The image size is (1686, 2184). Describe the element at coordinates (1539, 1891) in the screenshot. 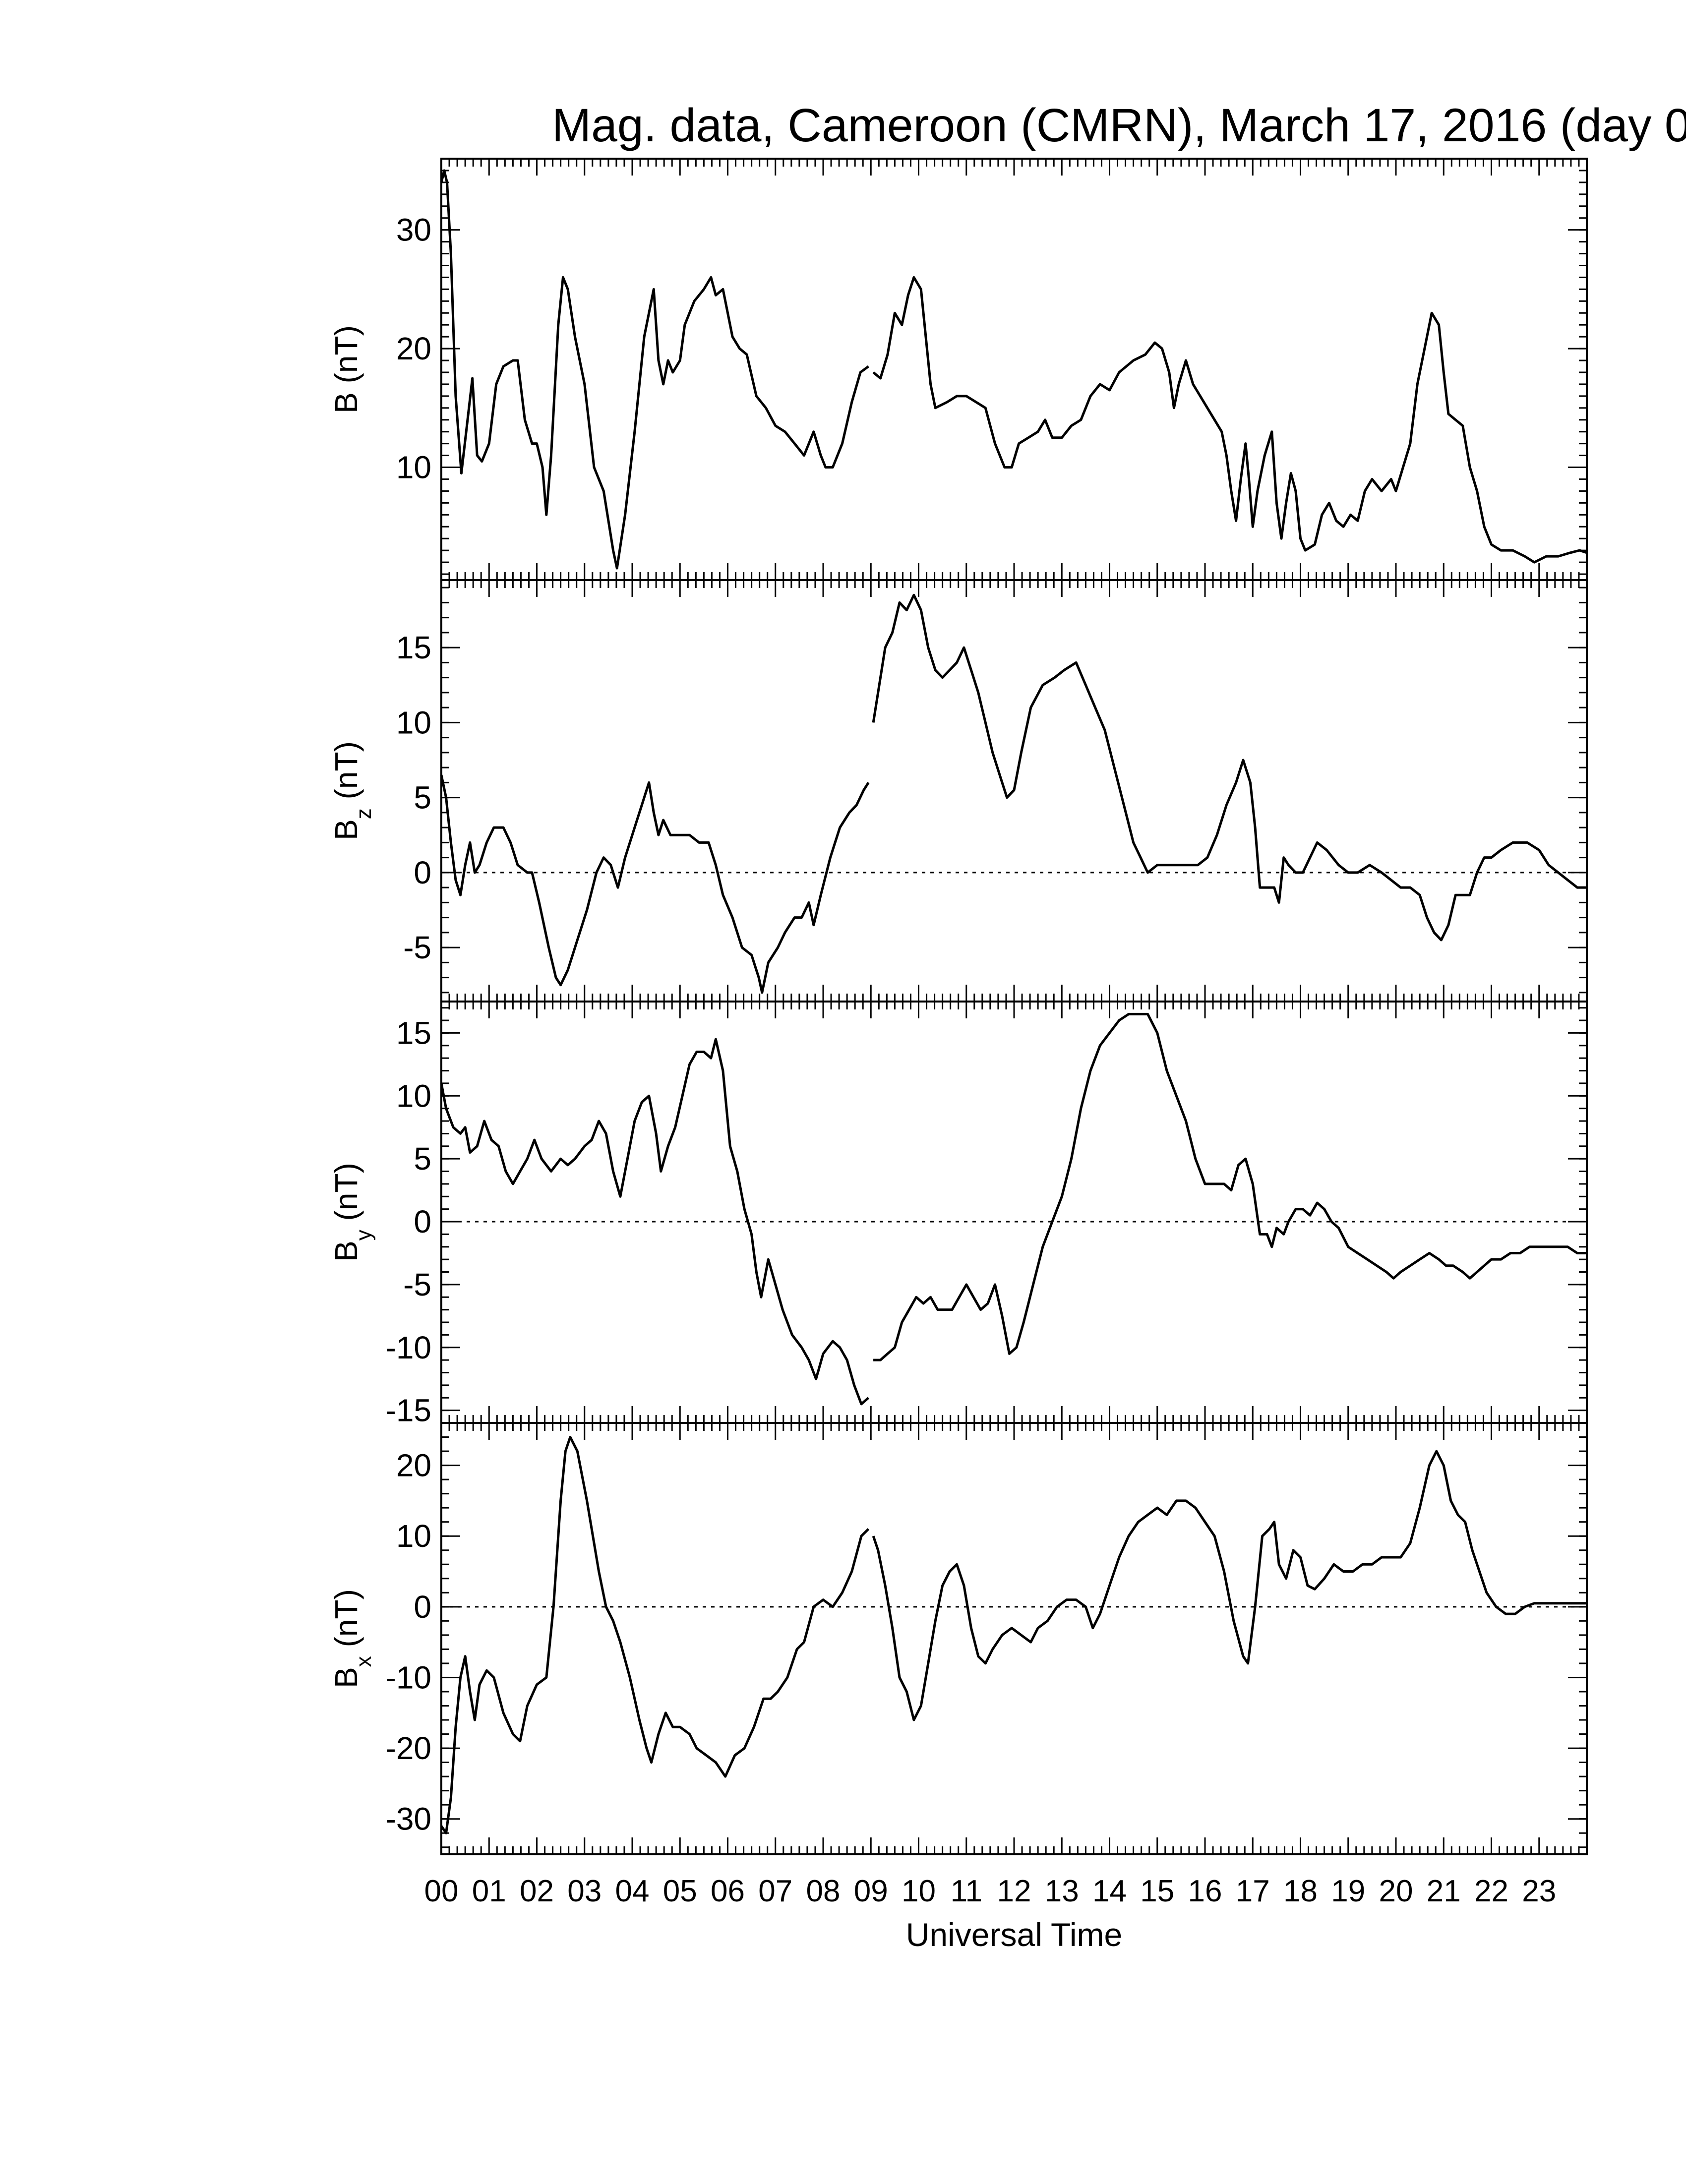

I see `x-tick-label: 23` at that location.